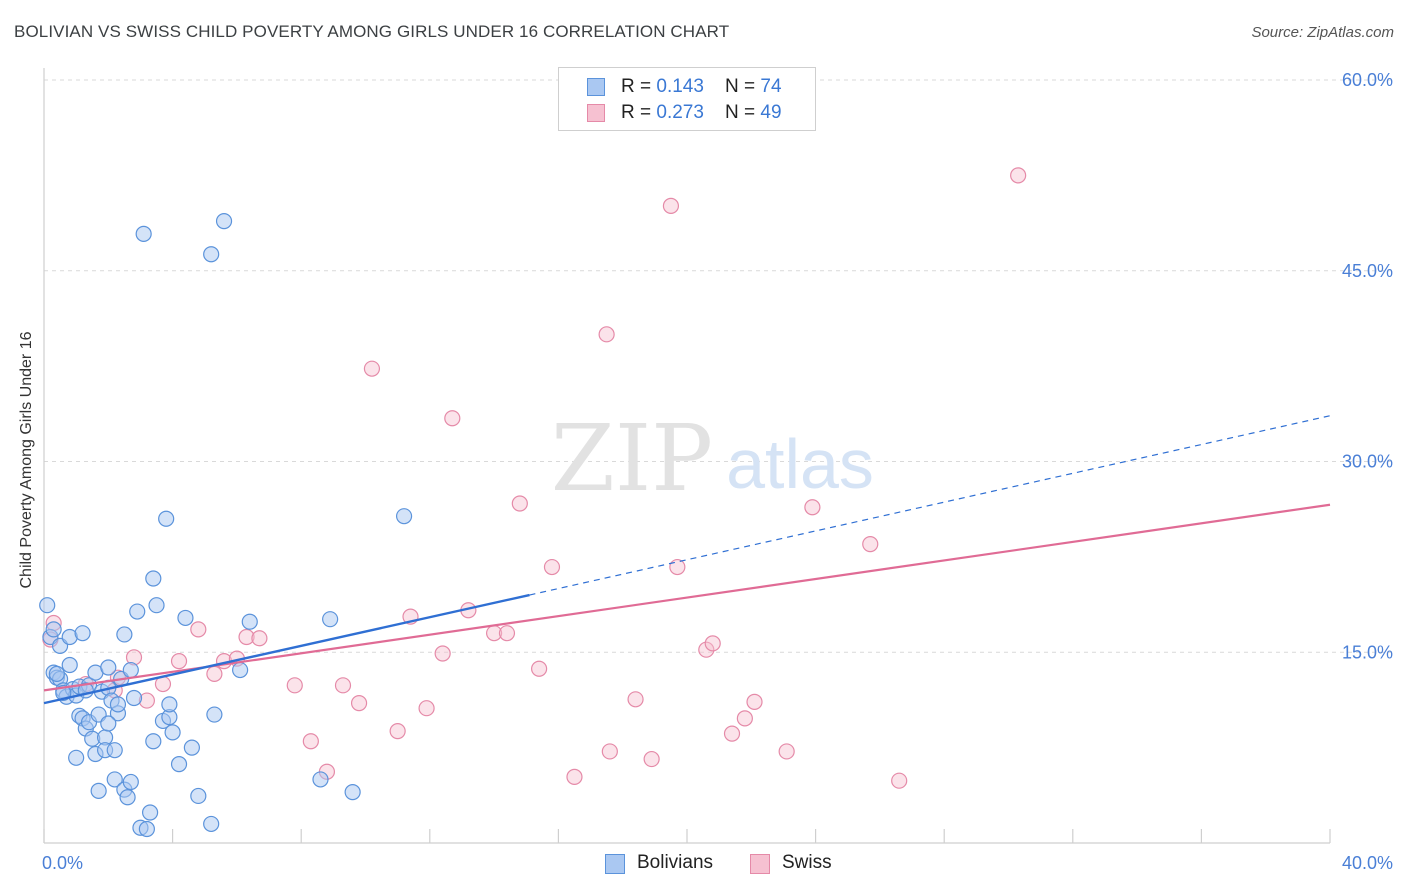 This screenshot has width=1406, height=892. Describe the element at coordinates (807, 862) in the screenshot. I see `legend-item-label: Swiss` at that location.